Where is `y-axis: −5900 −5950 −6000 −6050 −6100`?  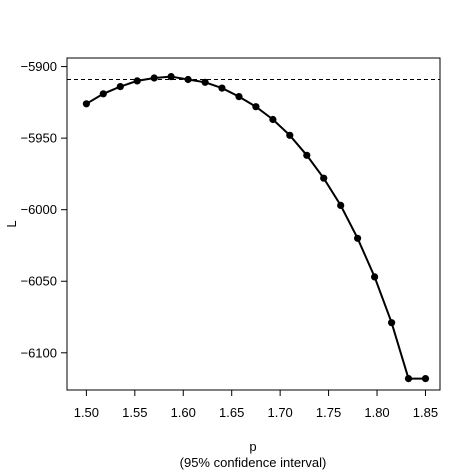
y-axis: −5900 −5950 −6000 −6050 −6100 is located at coordinates (43, 209).